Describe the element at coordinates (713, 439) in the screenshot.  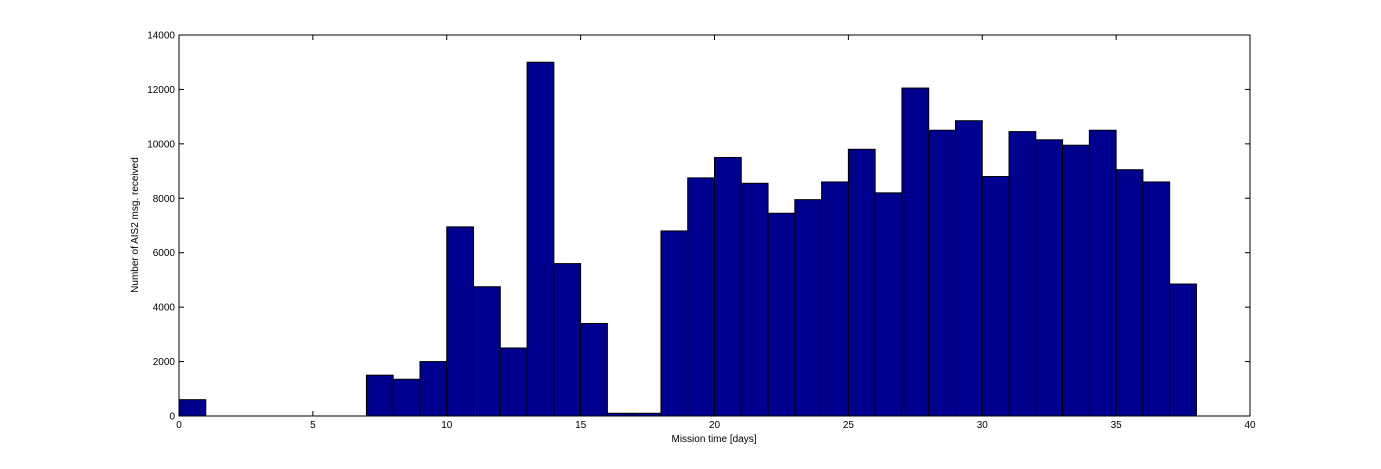
I see `x-axis-label: Mission time [days]` at that location.